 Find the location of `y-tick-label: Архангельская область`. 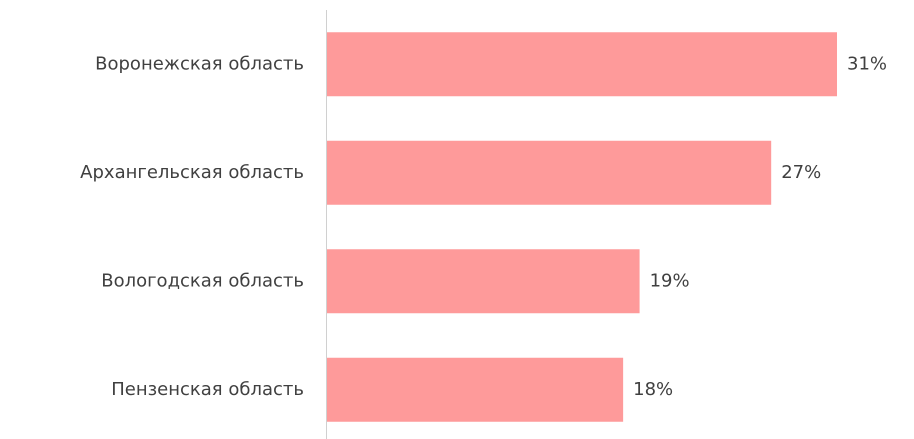

y-tick-label: Архангельская область is located at coordinates (192, 172).